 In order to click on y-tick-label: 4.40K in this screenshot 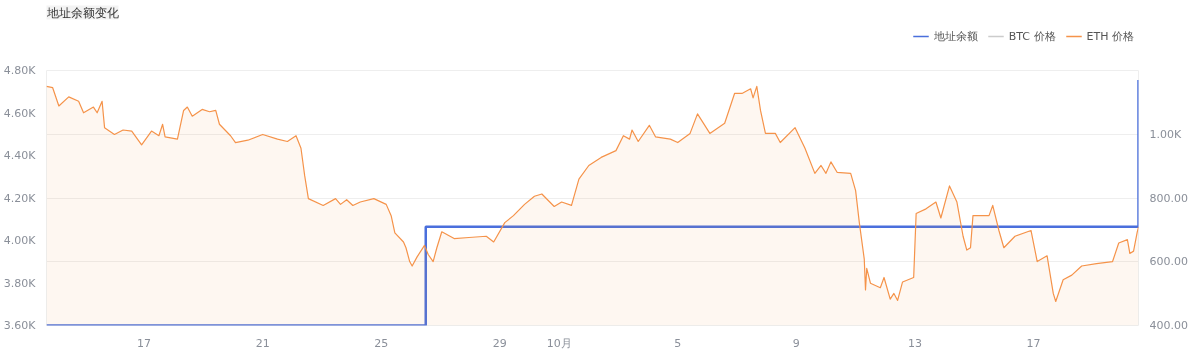, I will do `click(20, 155)`.